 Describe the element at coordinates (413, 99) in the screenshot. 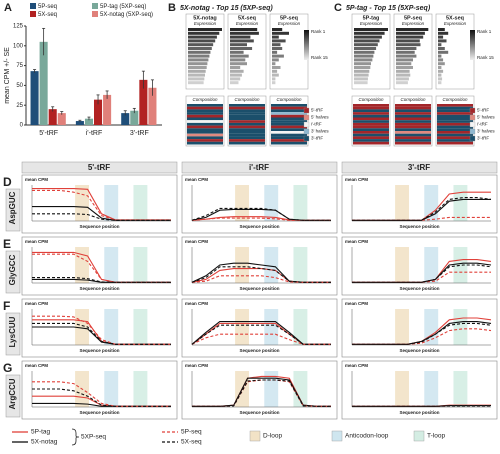

I see `composition-label: Composition` at that location.